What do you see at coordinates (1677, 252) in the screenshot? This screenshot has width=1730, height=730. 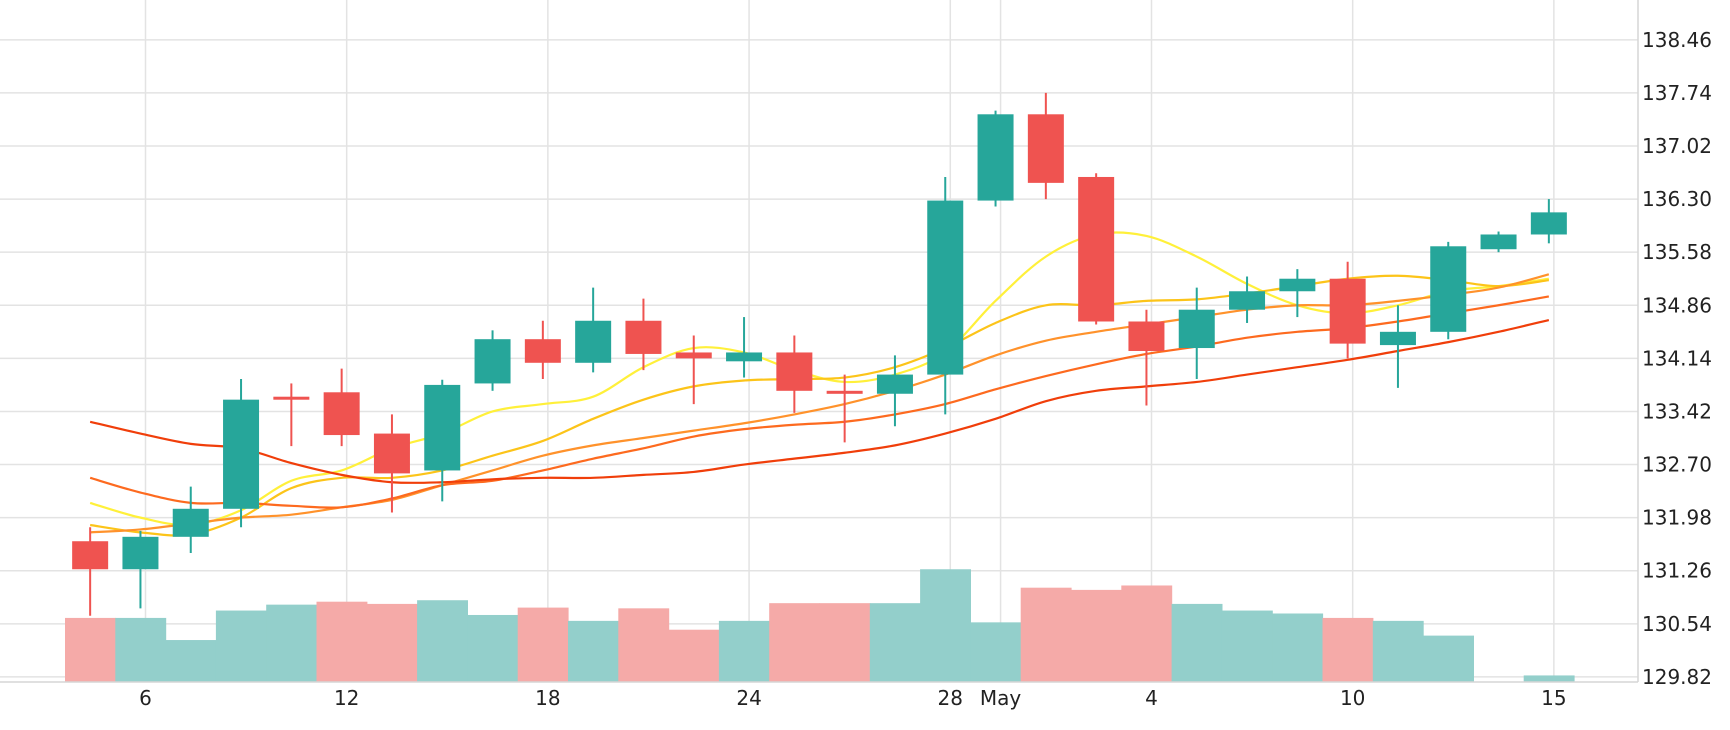 I see `y-tick-label: 135.58` at bounding box center [1677, 252].